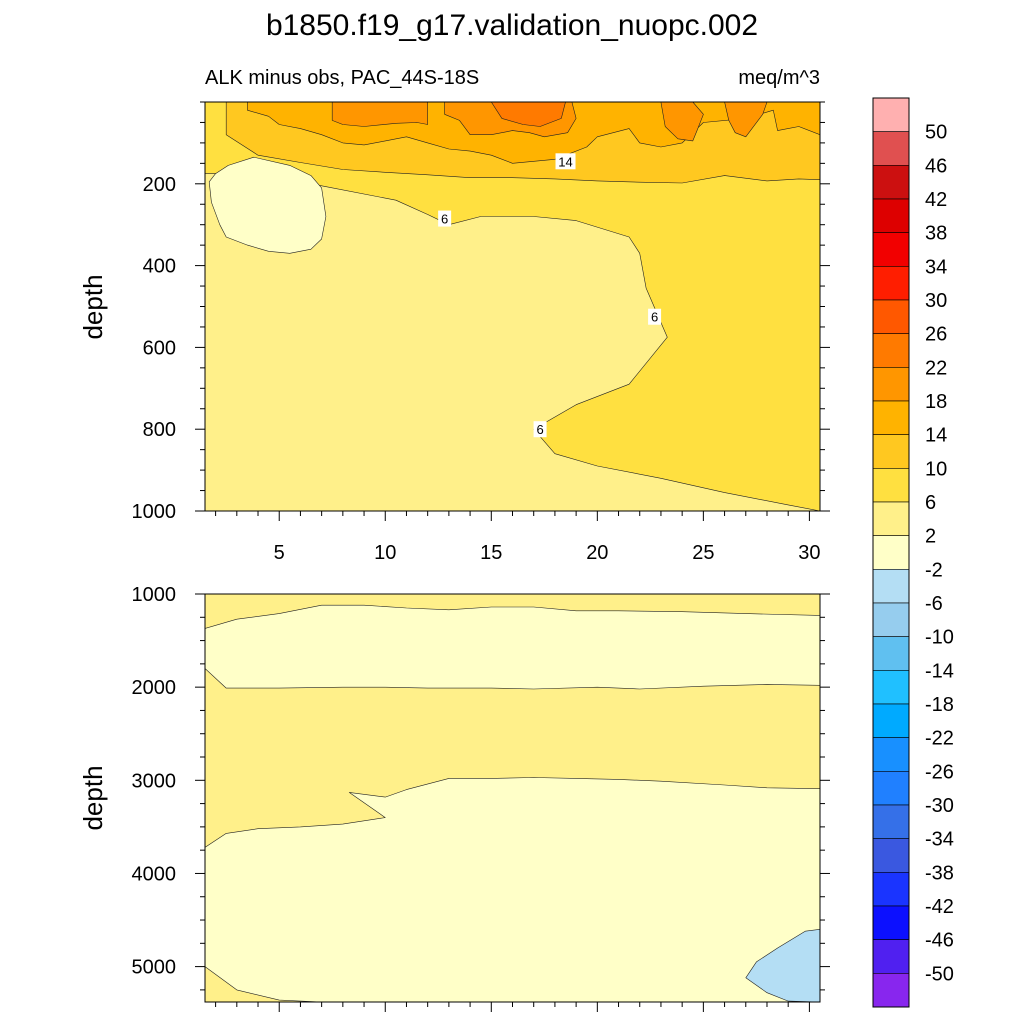  Describe the element at coordinates (939, 739) in the screenshot. I see `colorbar-label: -22` at that location.